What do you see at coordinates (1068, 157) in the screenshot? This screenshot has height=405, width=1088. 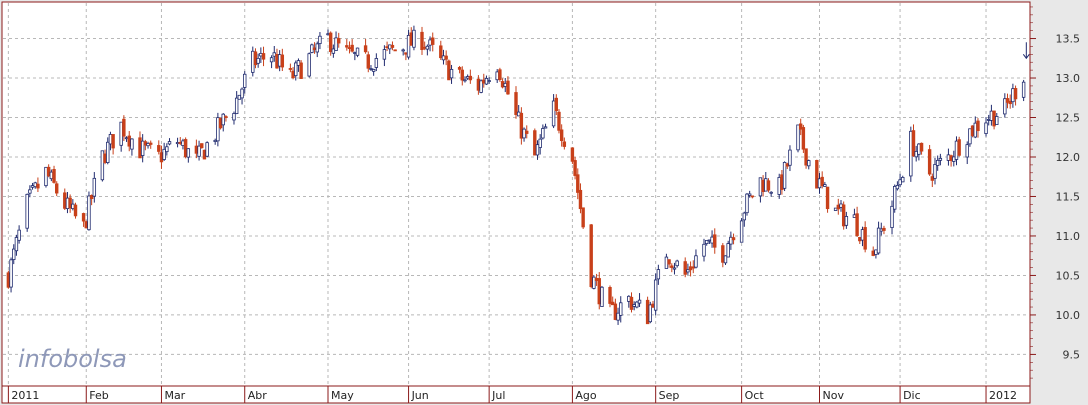 I see `y-tick-label: 12.0` at bounding box center [1068, 157].